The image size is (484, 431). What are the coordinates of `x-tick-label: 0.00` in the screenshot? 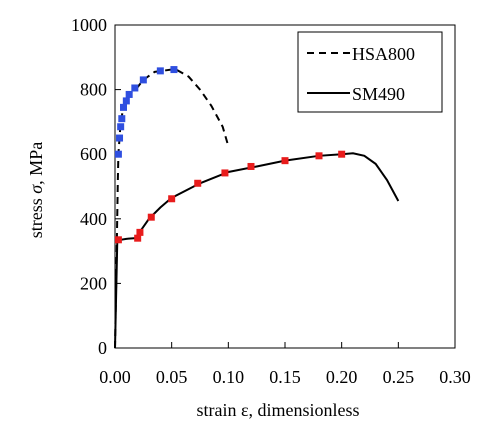 It's located at (115, 377).